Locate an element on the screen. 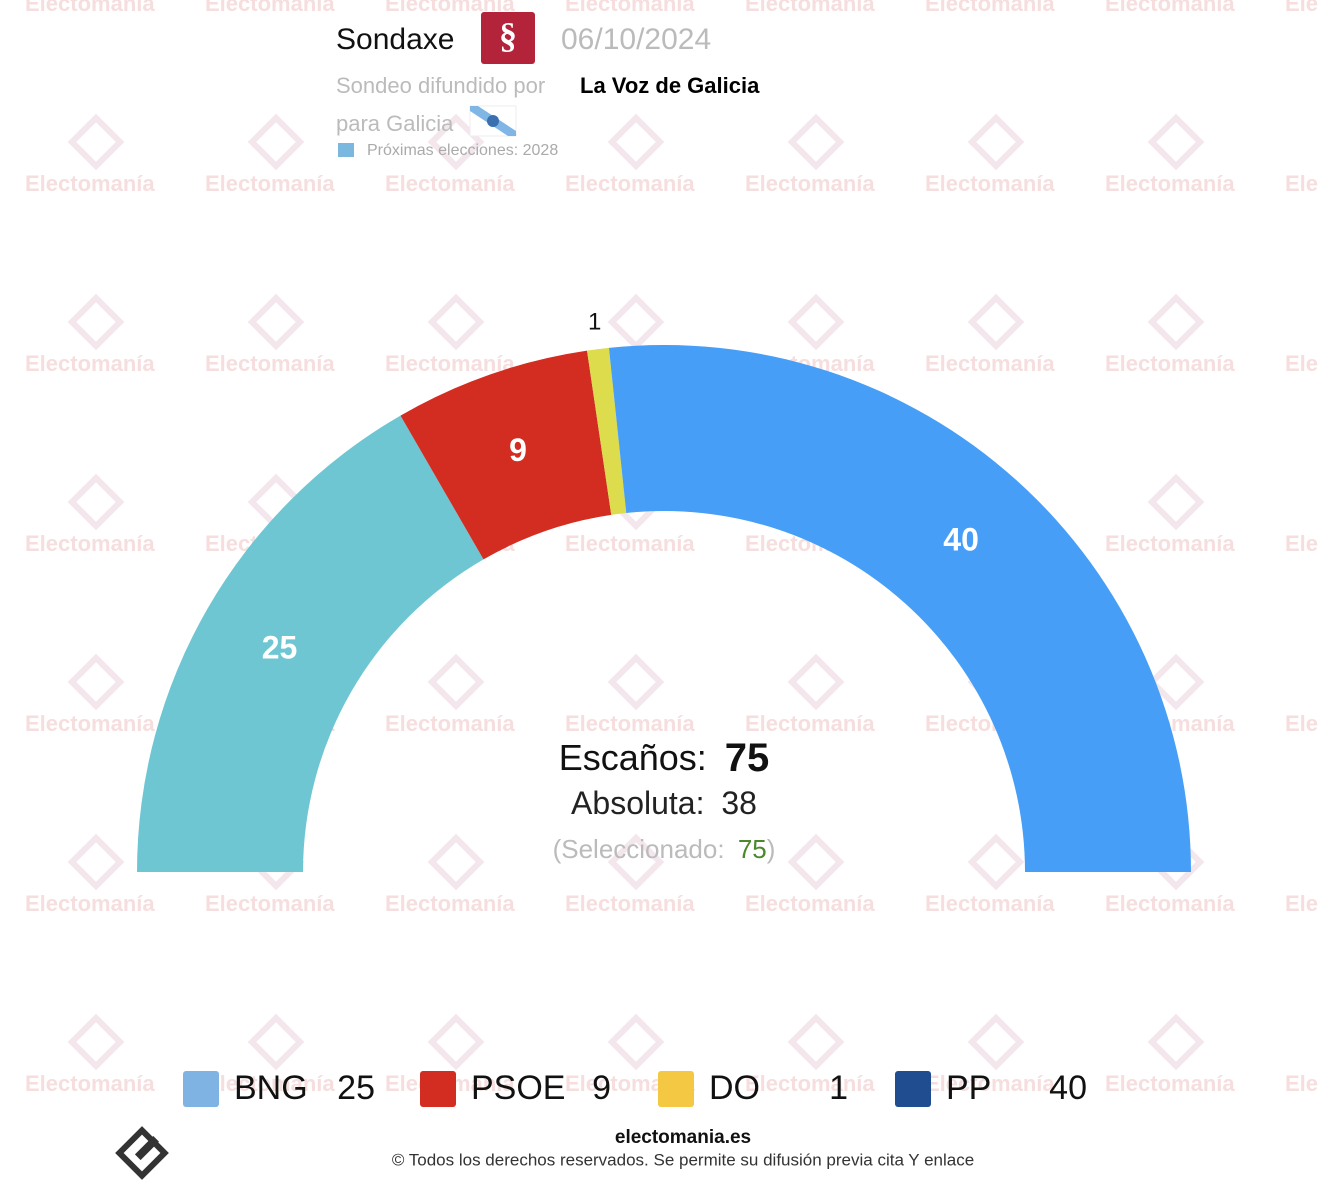 The height and width of the screenshot is (1182, 1318). footer-logo is located at coordinates (142, 1153).